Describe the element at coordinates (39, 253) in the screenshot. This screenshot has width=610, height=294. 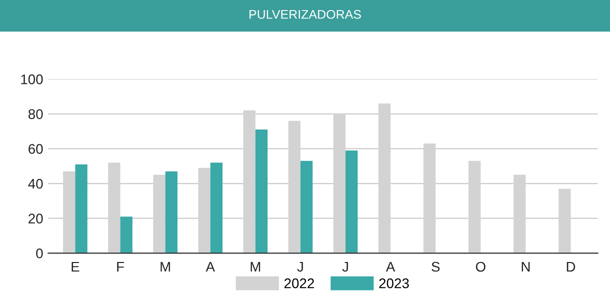
I see `y-tick-label: 0` at that location.